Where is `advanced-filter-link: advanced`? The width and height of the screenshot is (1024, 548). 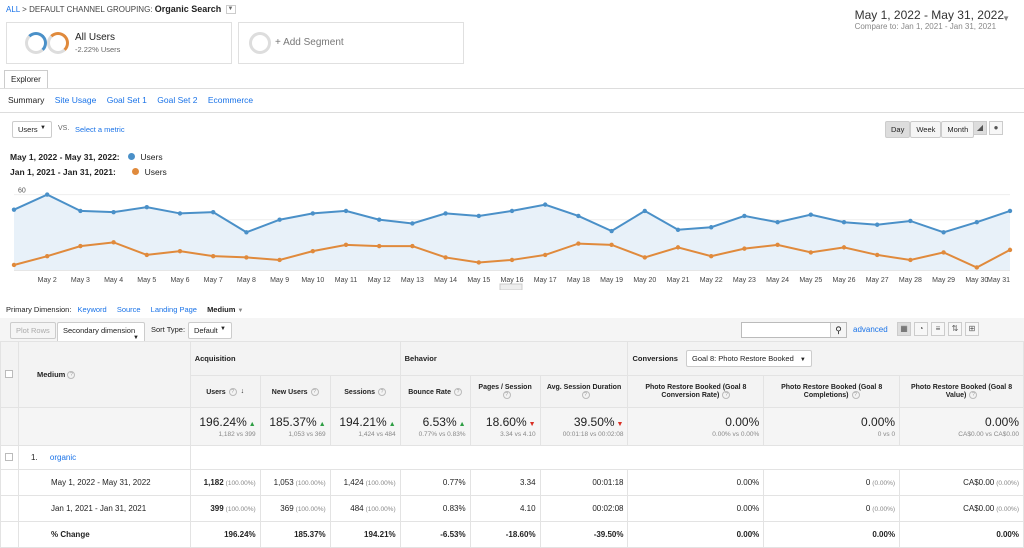
advanced-filter-link: advanced is located at coordinates (870, 329).